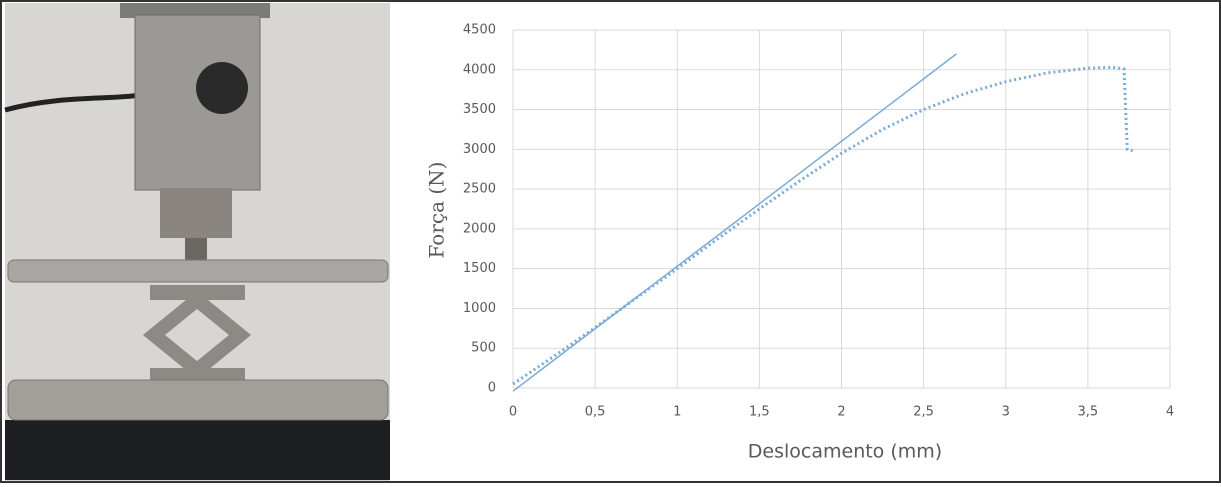 This screenshot has width=1221, height=487. I want to click on y-tick-label: 3500, so click(479, 109).